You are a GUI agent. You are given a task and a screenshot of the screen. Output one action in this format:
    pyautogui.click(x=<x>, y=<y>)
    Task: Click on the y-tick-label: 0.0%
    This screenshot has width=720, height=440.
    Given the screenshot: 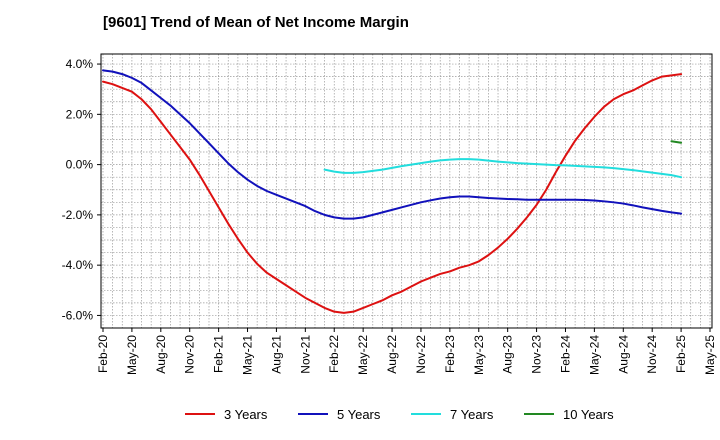 What is the action you would take?
    pyautogui.click(x=80, y=165)
    